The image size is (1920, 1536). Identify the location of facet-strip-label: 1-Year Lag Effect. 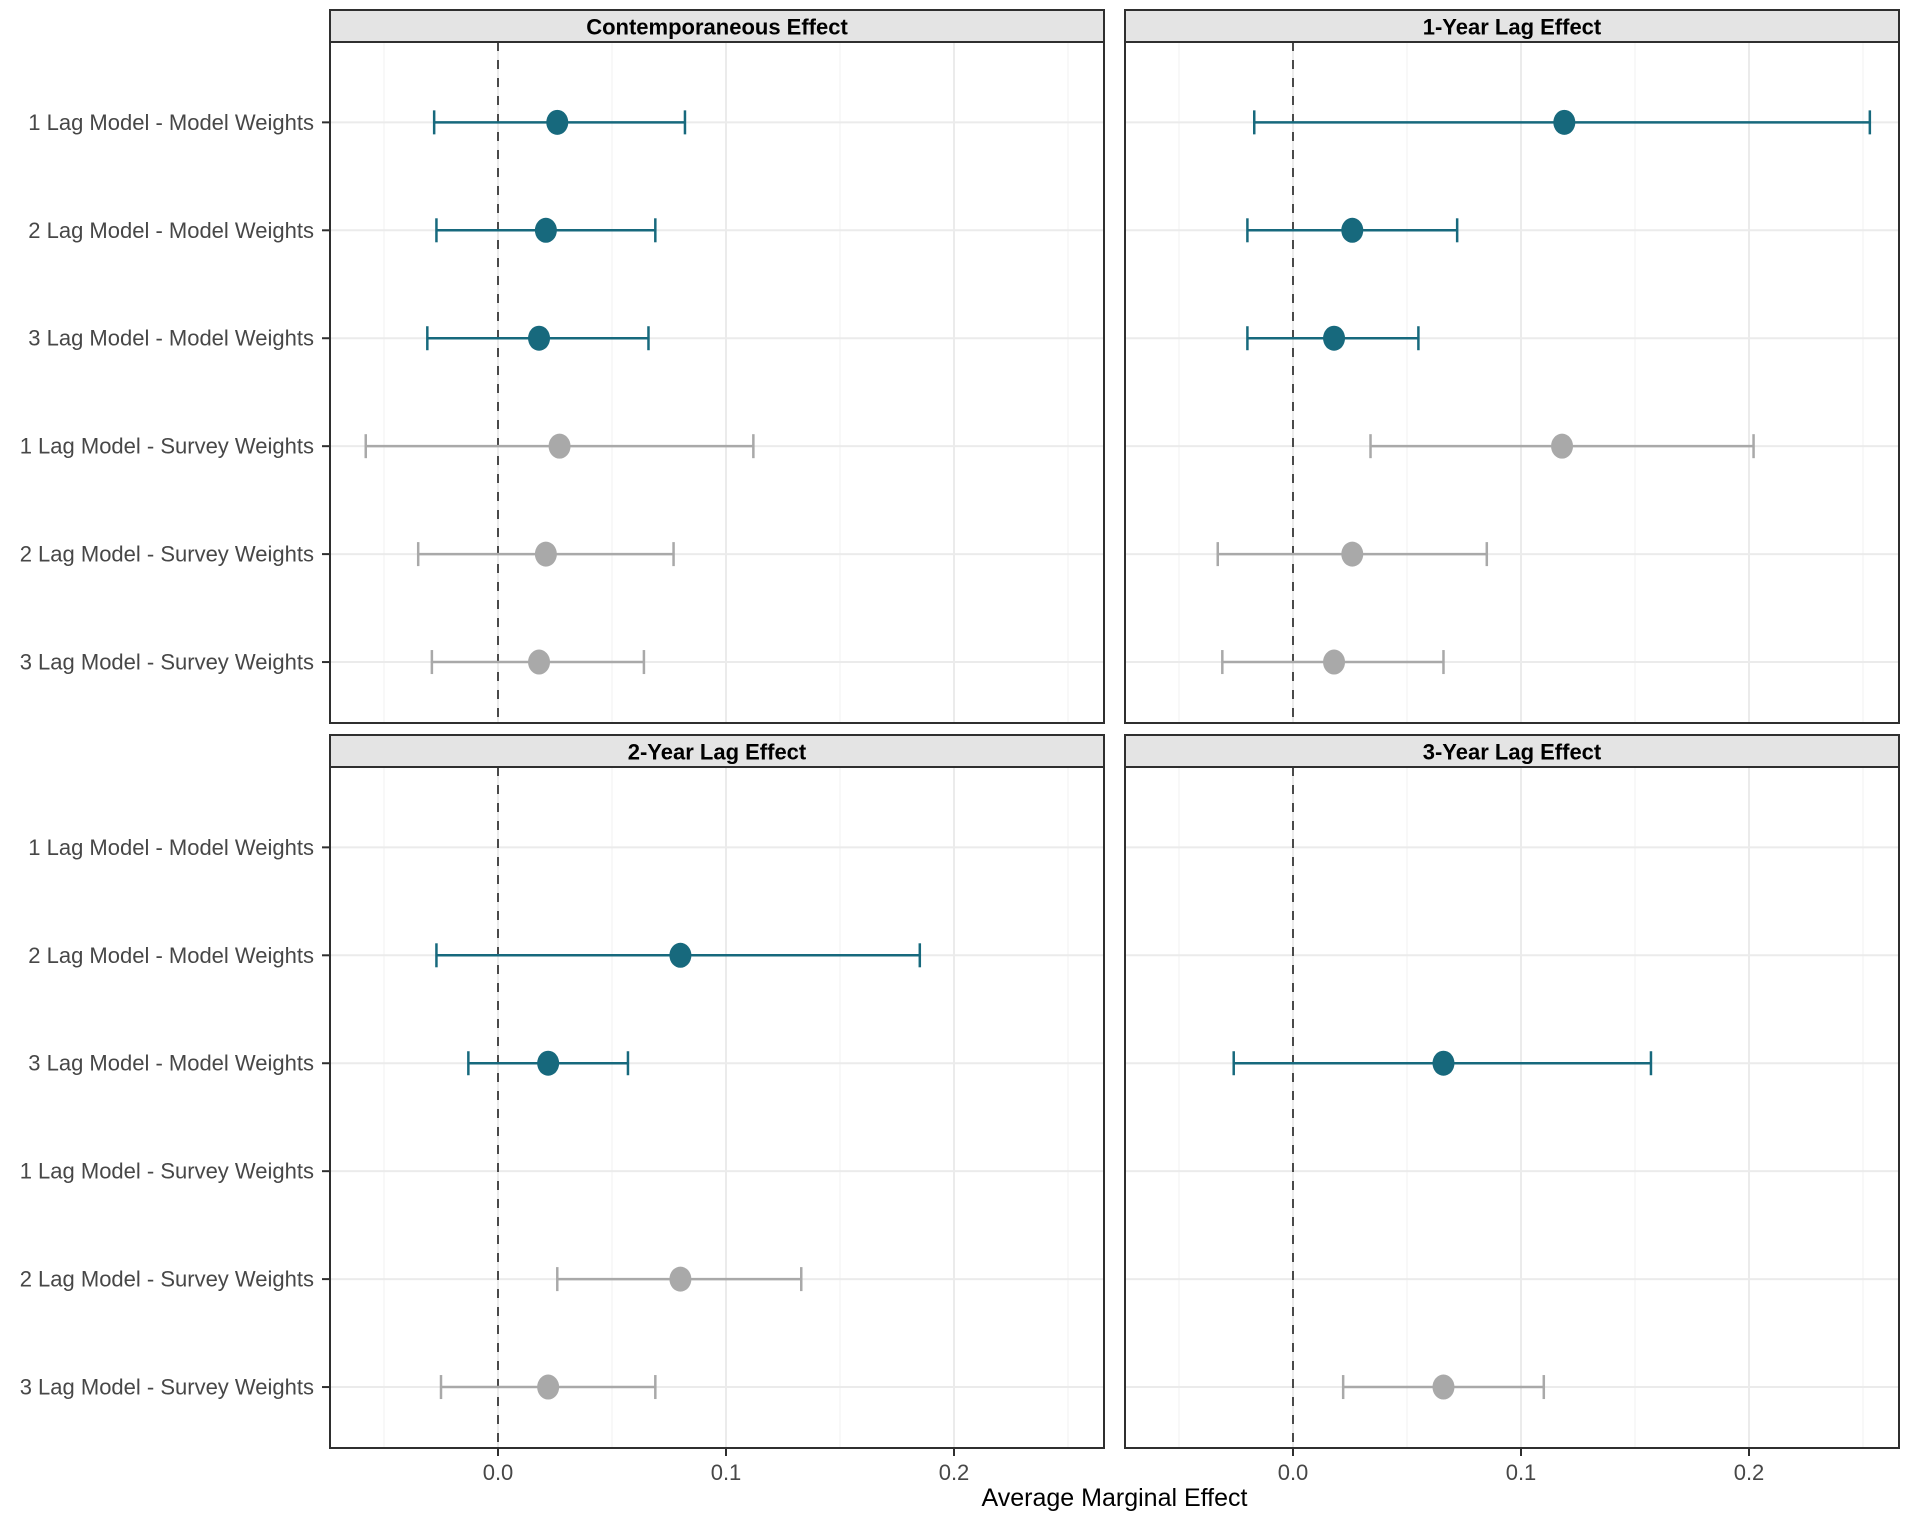
(1512, 27).